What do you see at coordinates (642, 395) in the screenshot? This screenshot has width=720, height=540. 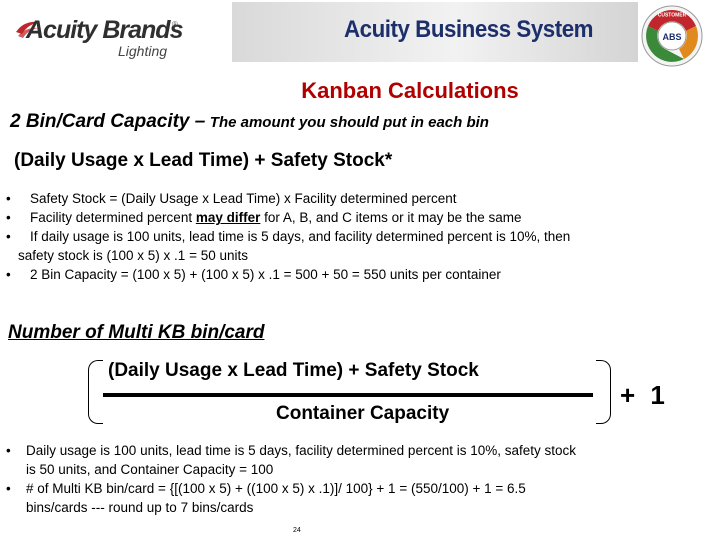 I see `plus-one: + 1` at bounding box center [642, 395].